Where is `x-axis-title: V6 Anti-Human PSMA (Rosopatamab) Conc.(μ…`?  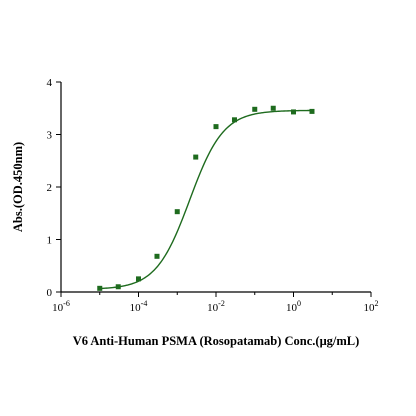 x-axis-title: V6 Anti-Human PSMA (Rosopatamab) Conc.(μ… is located at coordinates (216, 341).